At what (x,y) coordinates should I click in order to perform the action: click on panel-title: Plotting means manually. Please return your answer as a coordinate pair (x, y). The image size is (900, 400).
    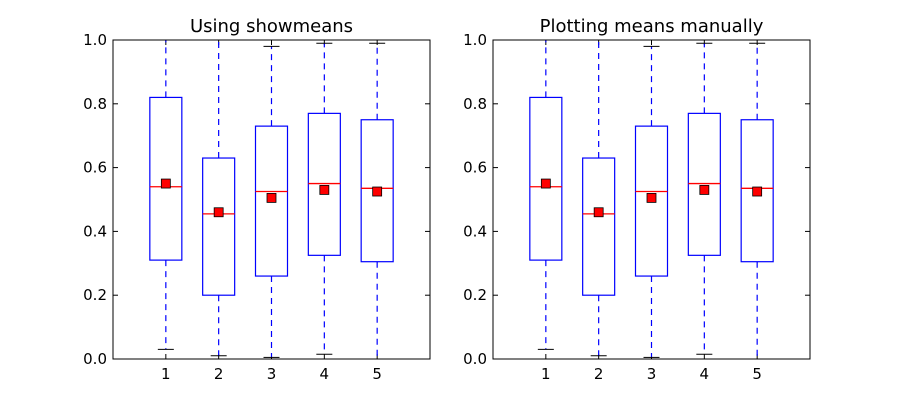
    Looking at the image, I should click on (652, 26).